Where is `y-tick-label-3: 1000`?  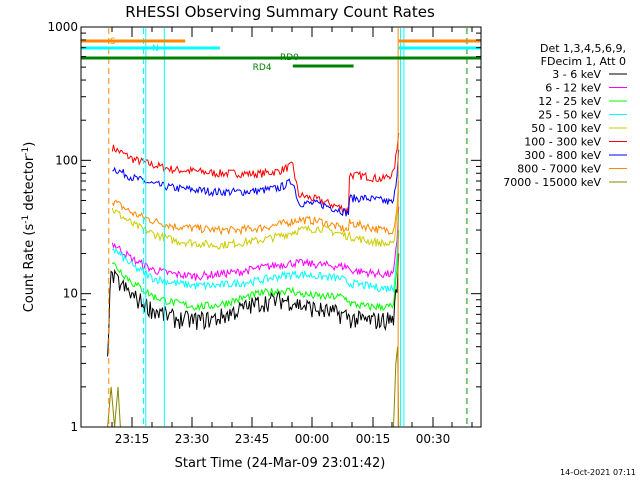 y-tick-label-3: 1000 is located at coordinates (62, 27).